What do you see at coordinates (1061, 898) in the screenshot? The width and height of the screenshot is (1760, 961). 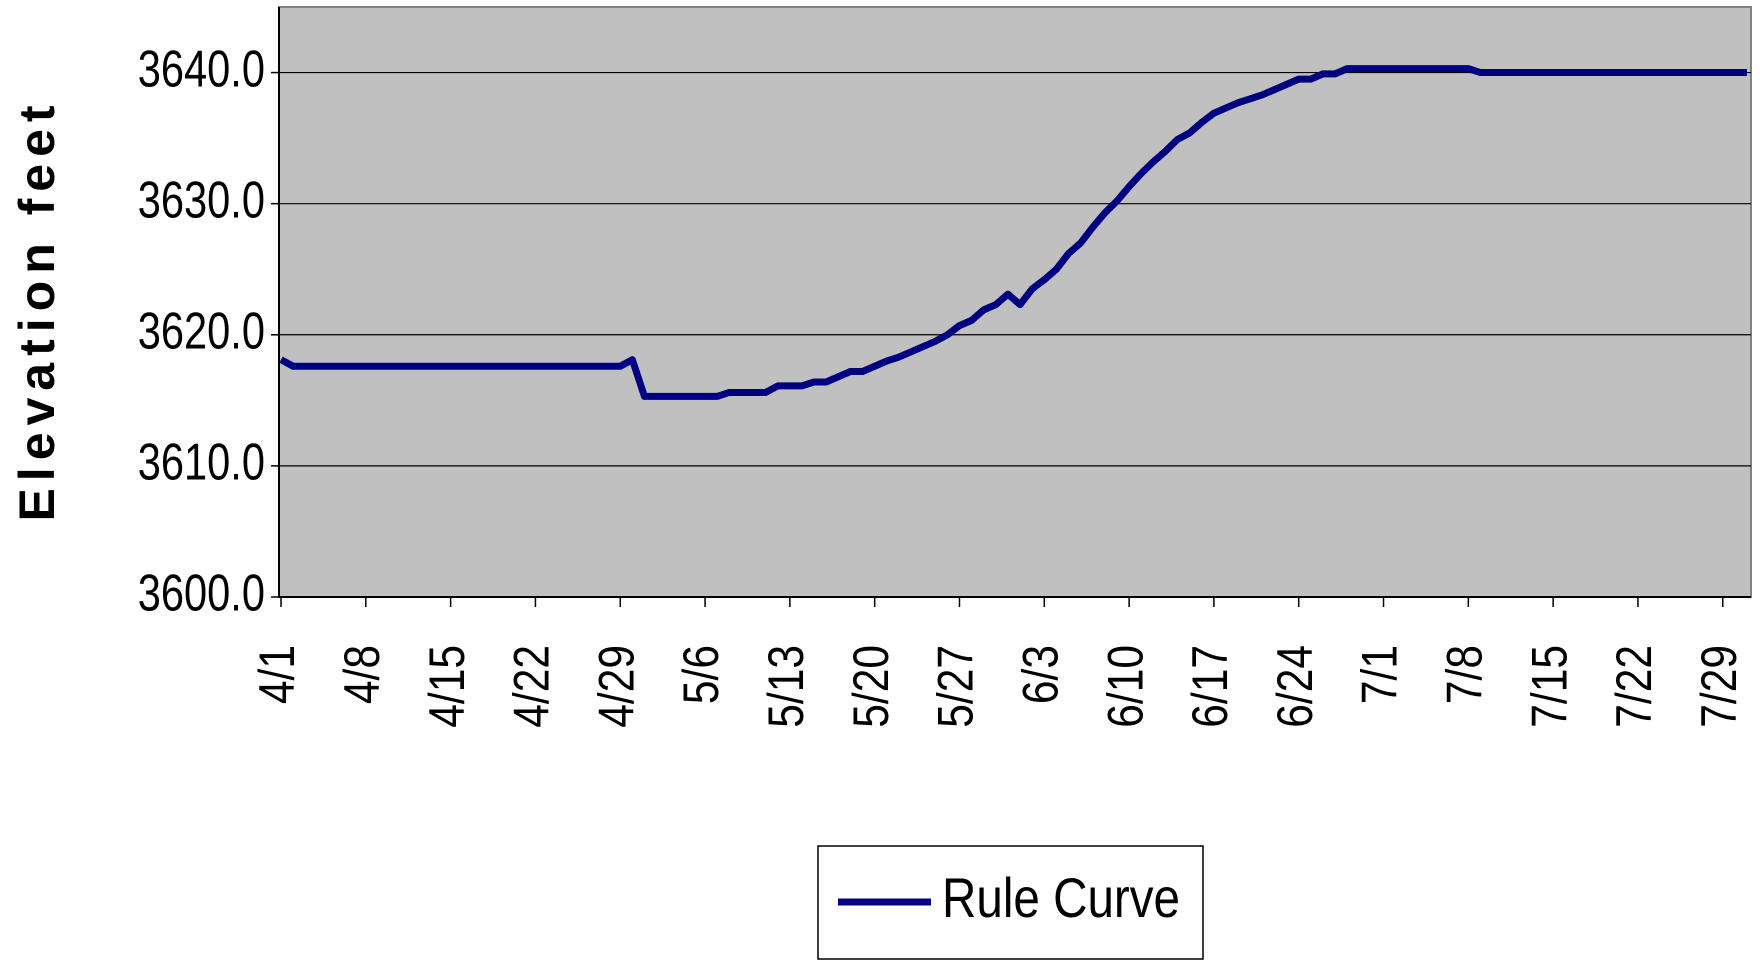 I see `legend-label: Rule Curve` at bounding box center [1061, 898].